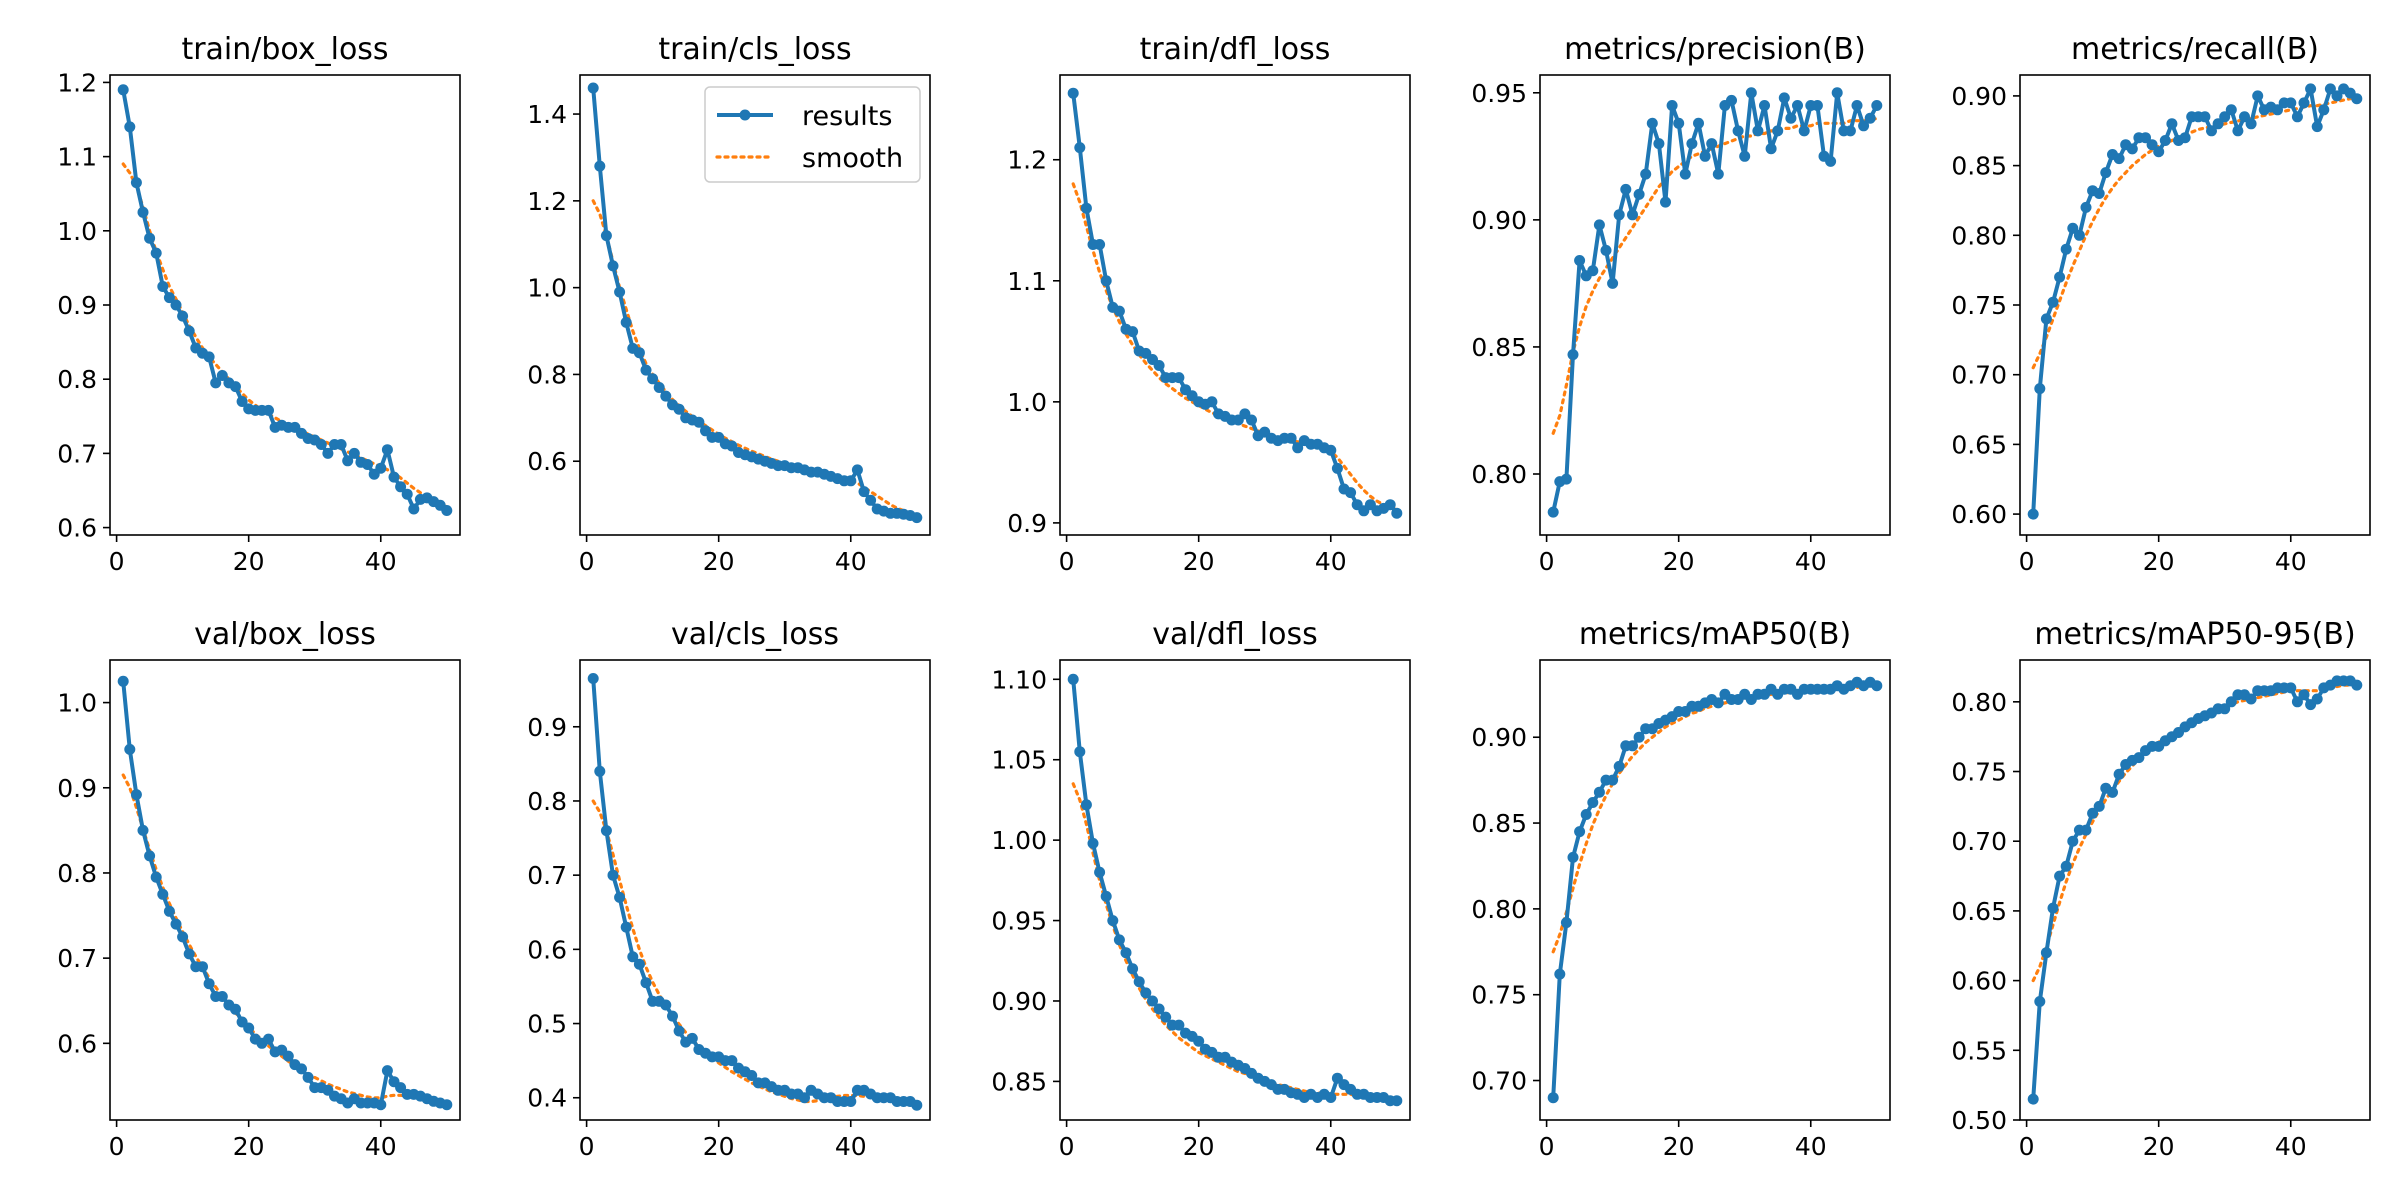 This screenshot has height=1200, width=2400. What do you see at coordinates (1235, 941) in the screenshot?
I see `series-line-smooth` at bounding box center [1235, 941].